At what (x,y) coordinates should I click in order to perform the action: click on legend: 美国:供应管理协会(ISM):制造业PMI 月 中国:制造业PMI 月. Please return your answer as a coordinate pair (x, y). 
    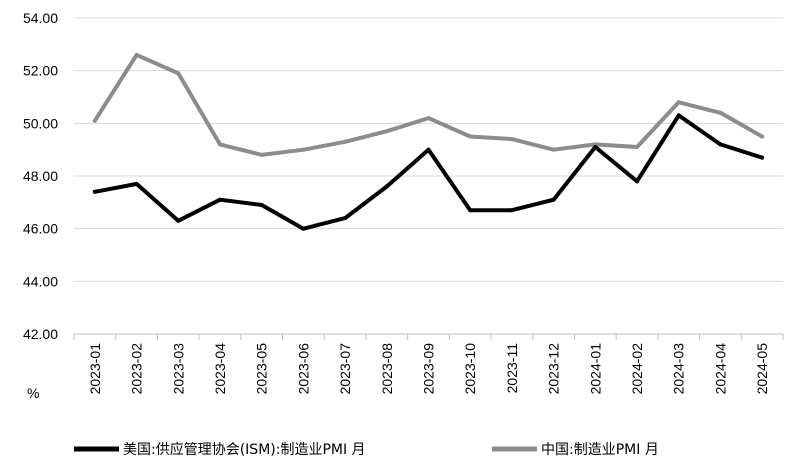
    Looking at the image, I should click on (366, 449).